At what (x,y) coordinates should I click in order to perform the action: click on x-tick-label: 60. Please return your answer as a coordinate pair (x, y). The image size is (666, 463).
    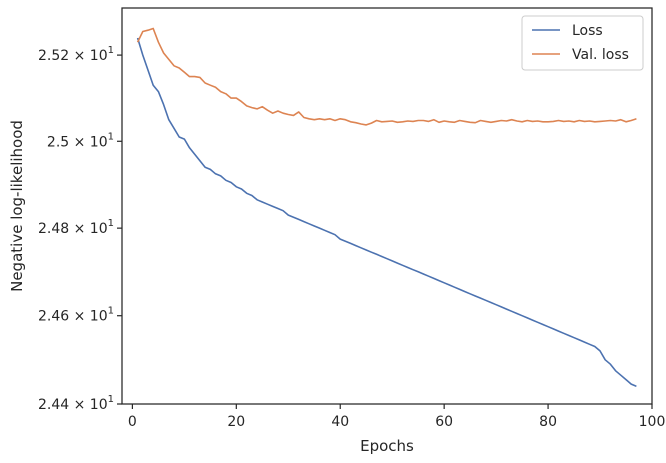
    Looking at the image, I should click on (444, 422).